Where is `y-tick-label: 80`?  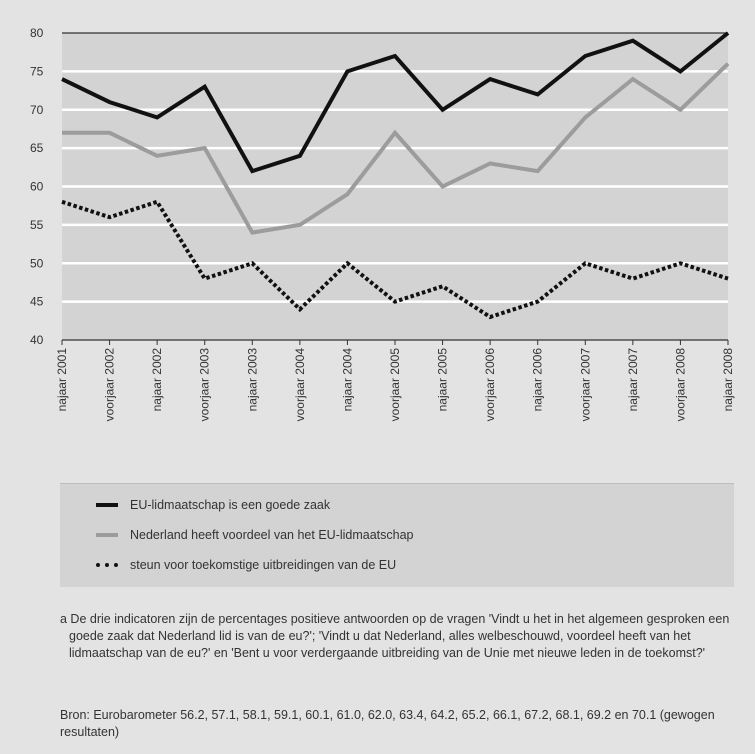 y-tick-label: 80 is located at coordinates (37, 33).